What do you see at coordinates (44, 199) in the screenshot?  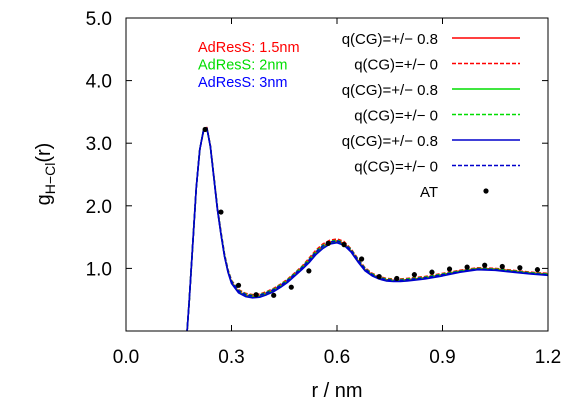 I see `y-axis-label-main: g` at bounding box center [44, 199].